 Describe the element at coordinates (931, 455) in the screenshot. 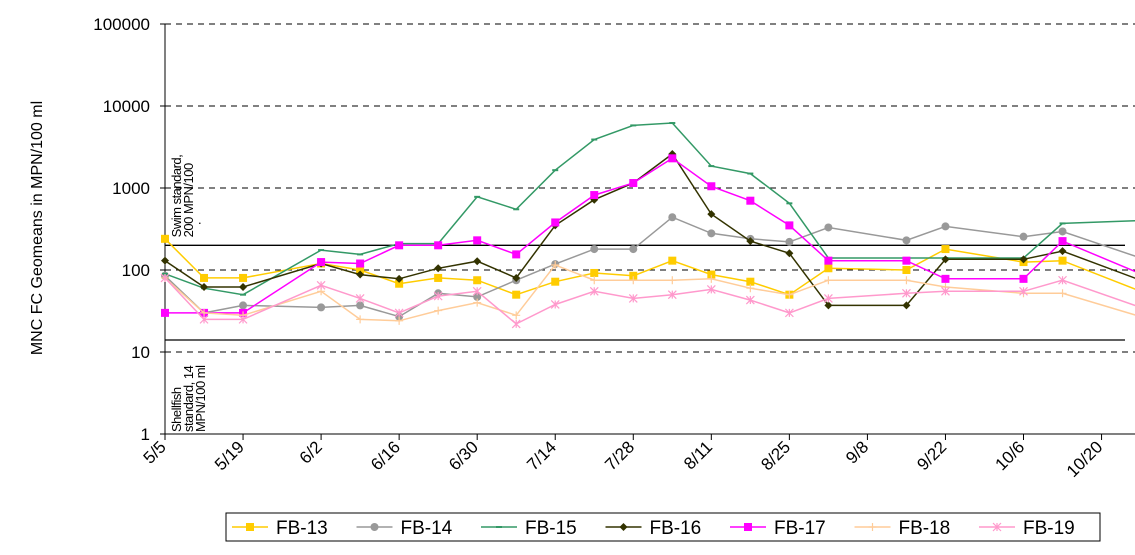

I see `x-tick-label: 9/22` at that location.